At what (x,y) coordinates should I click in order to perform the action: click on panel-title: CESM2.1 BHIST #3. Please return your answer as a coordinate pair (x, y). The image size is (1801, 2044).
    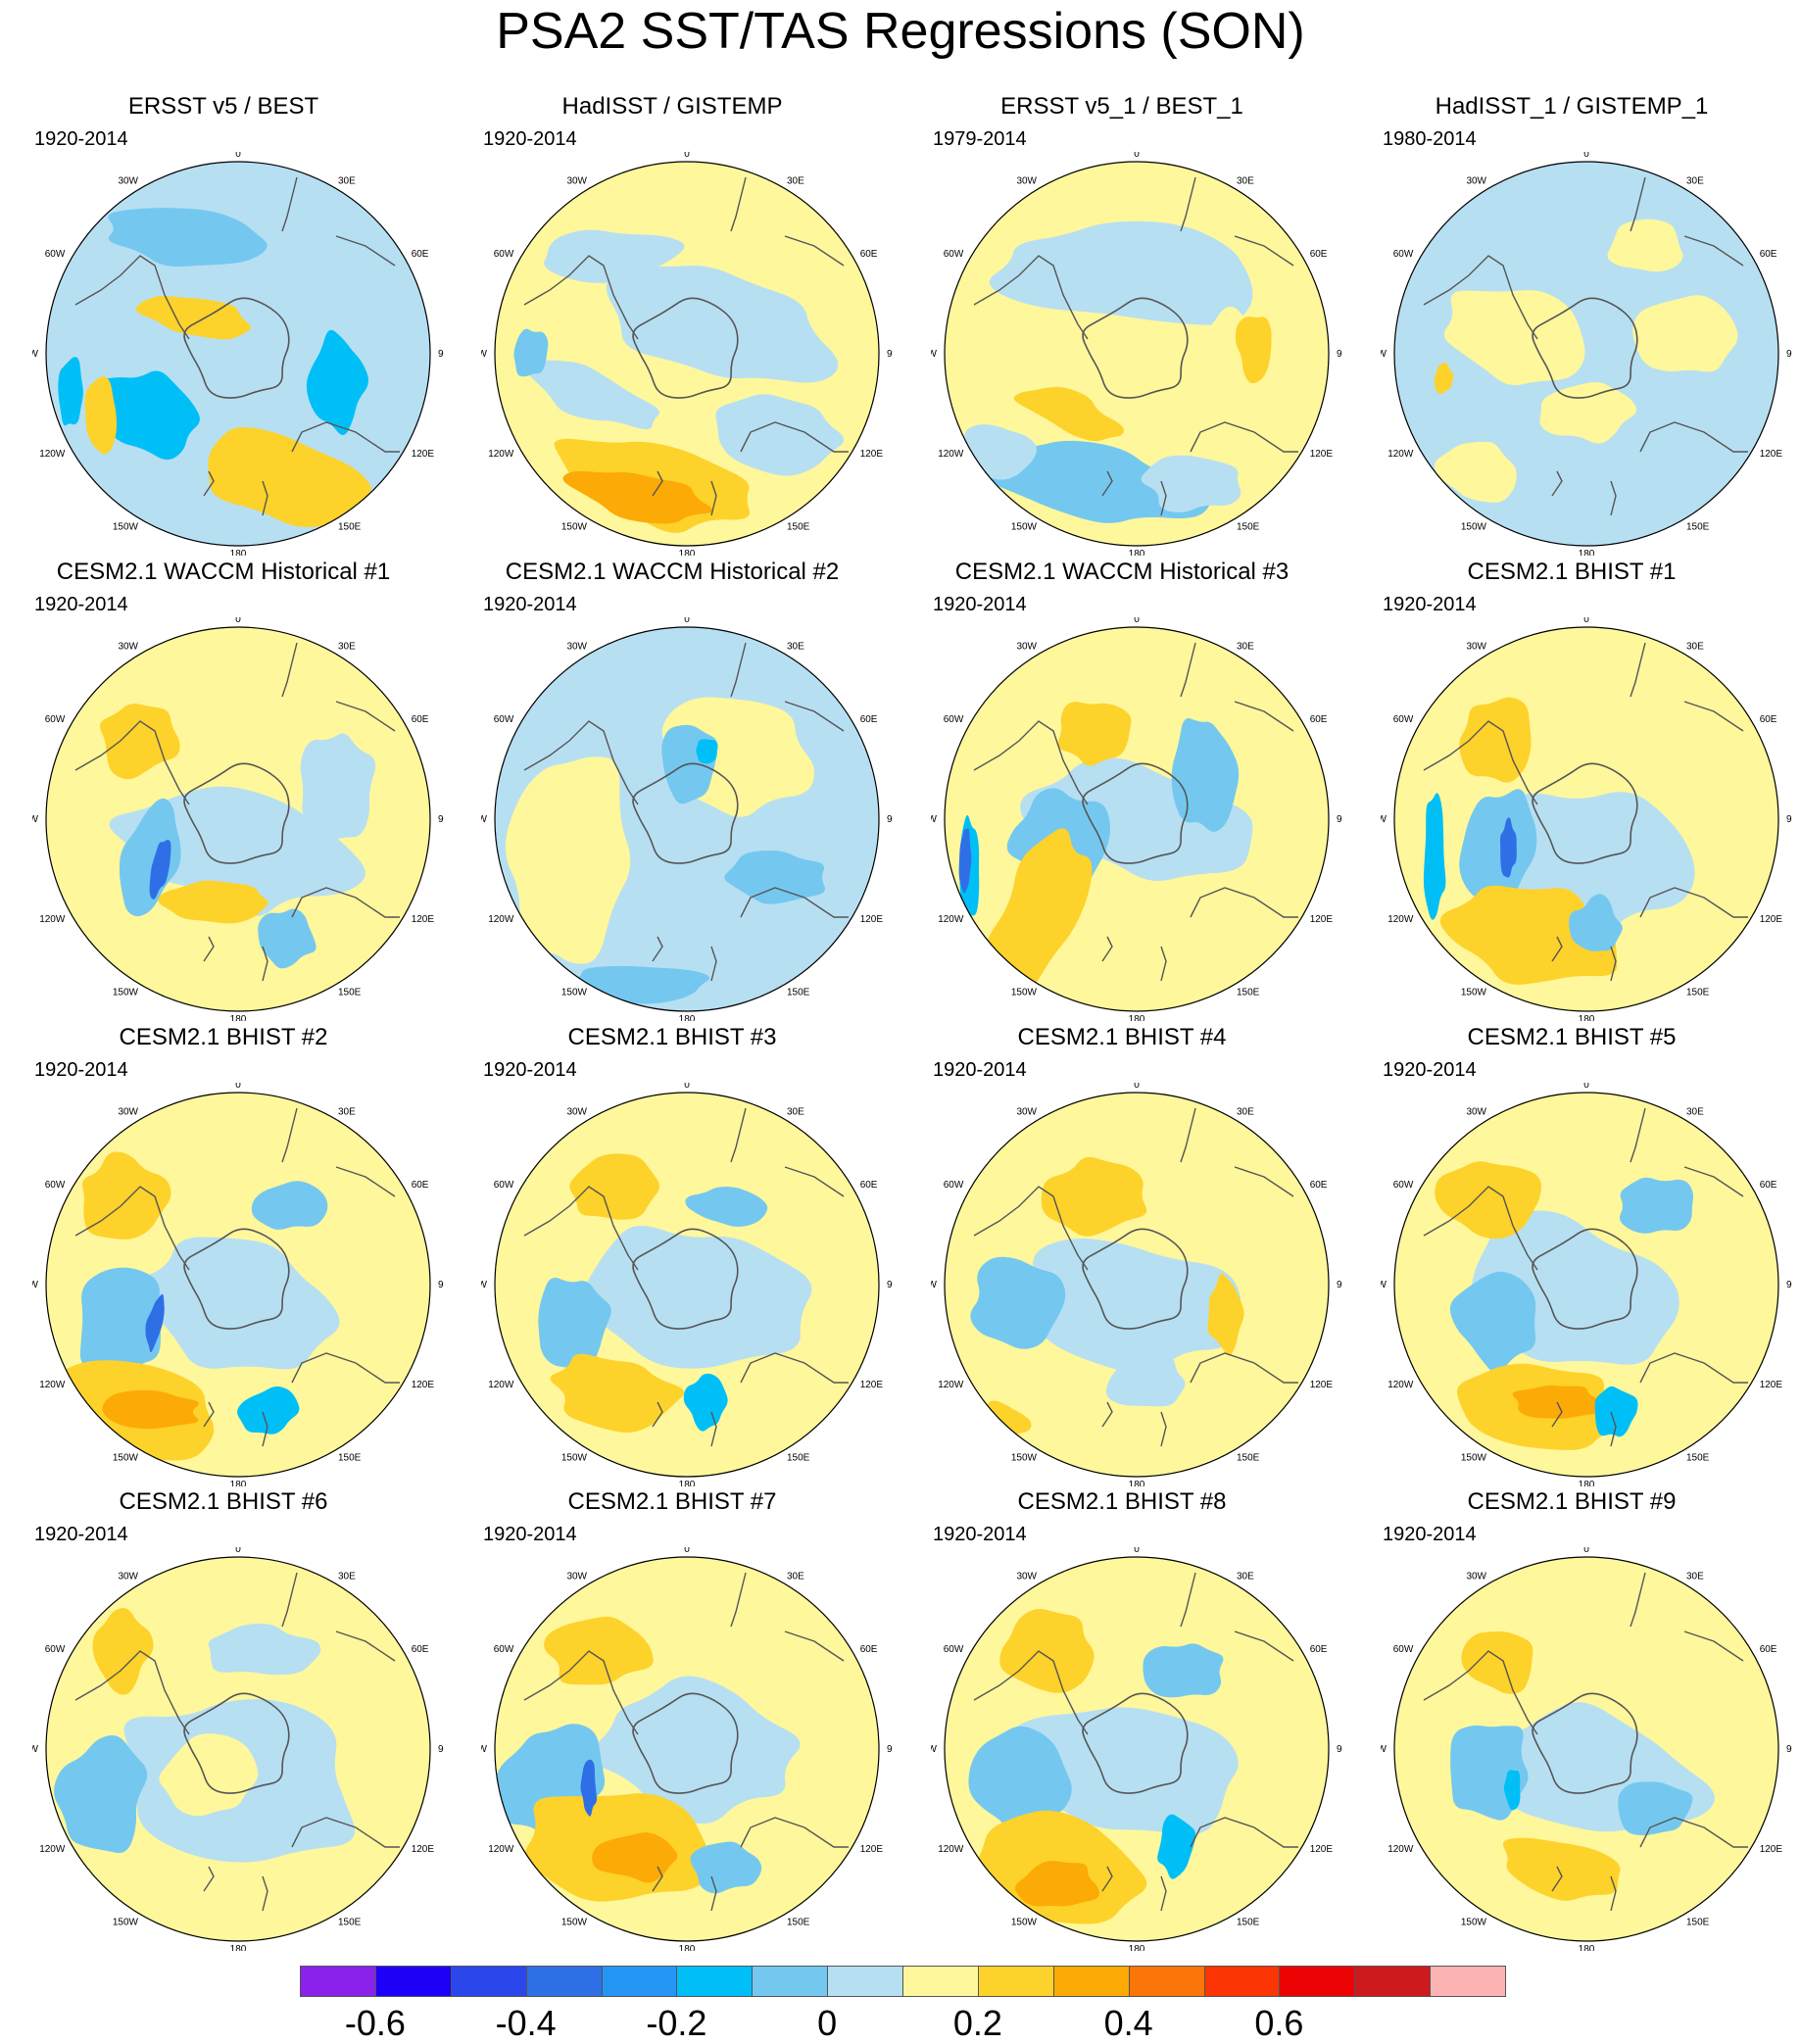
    Looking at the image, I should click on (672, 1037).